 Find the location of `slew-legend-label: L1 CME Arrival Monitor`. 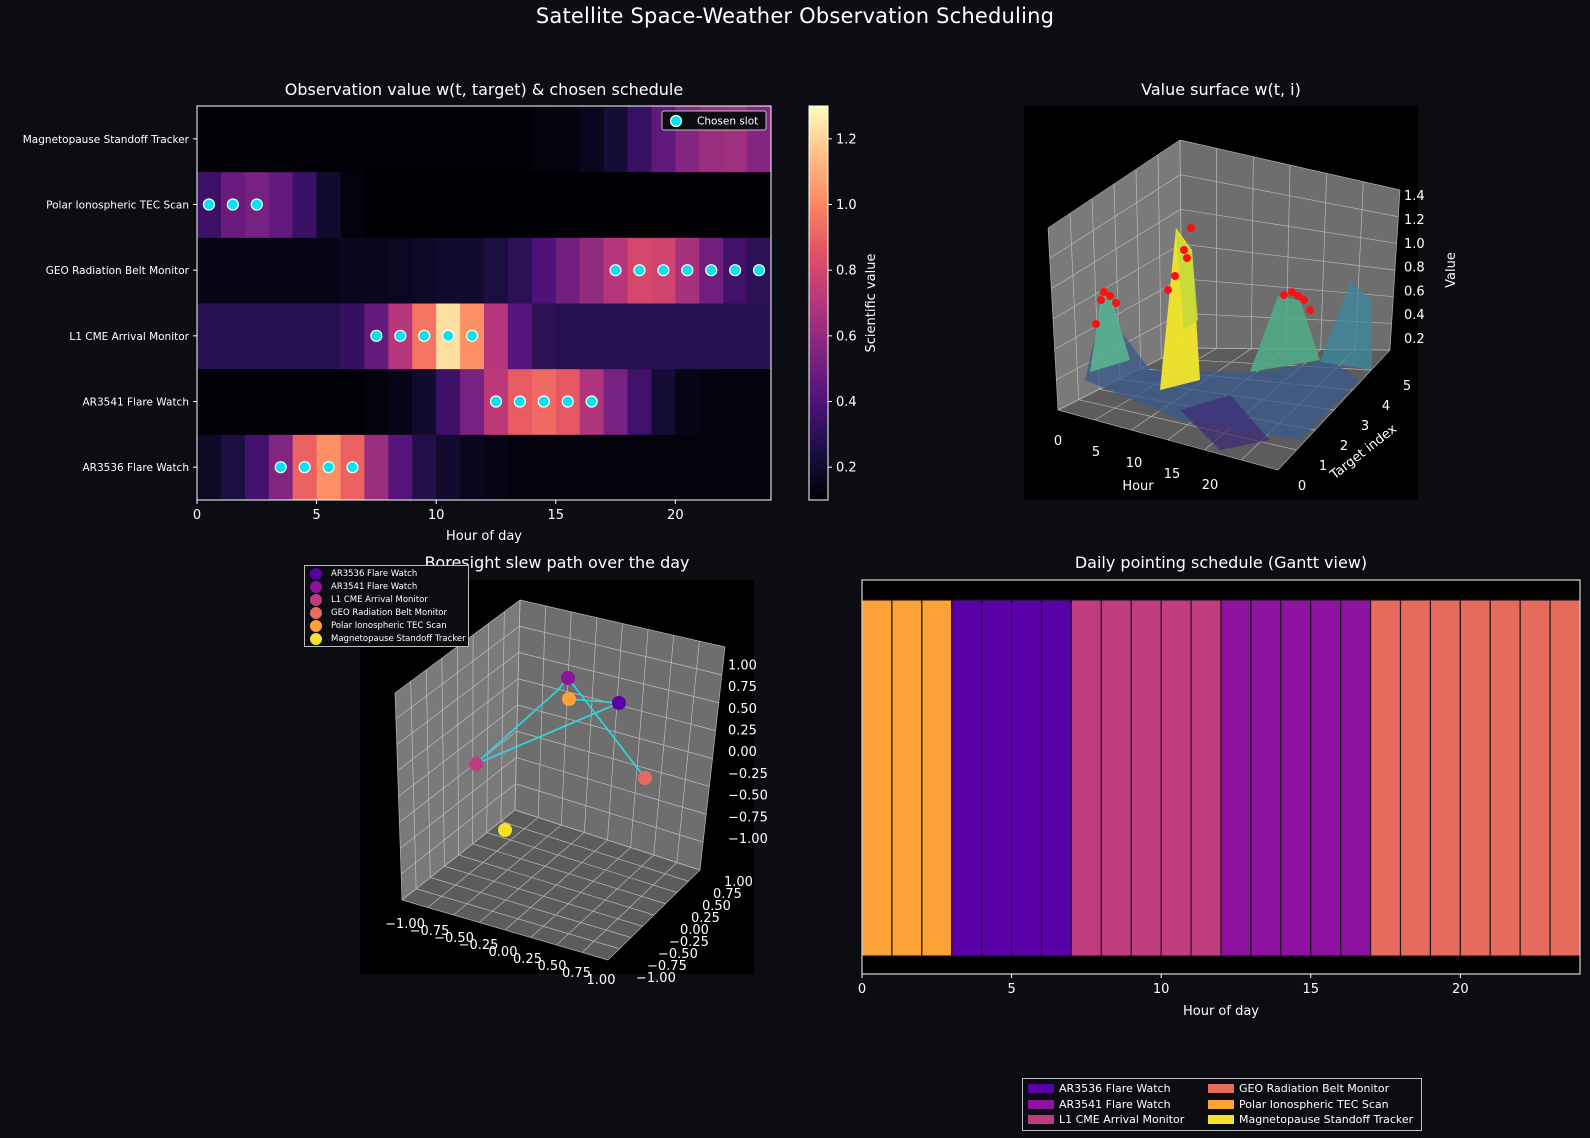

slew-legend-label: L1 CME Arrival Monitor is located at coordinates (379, 599).